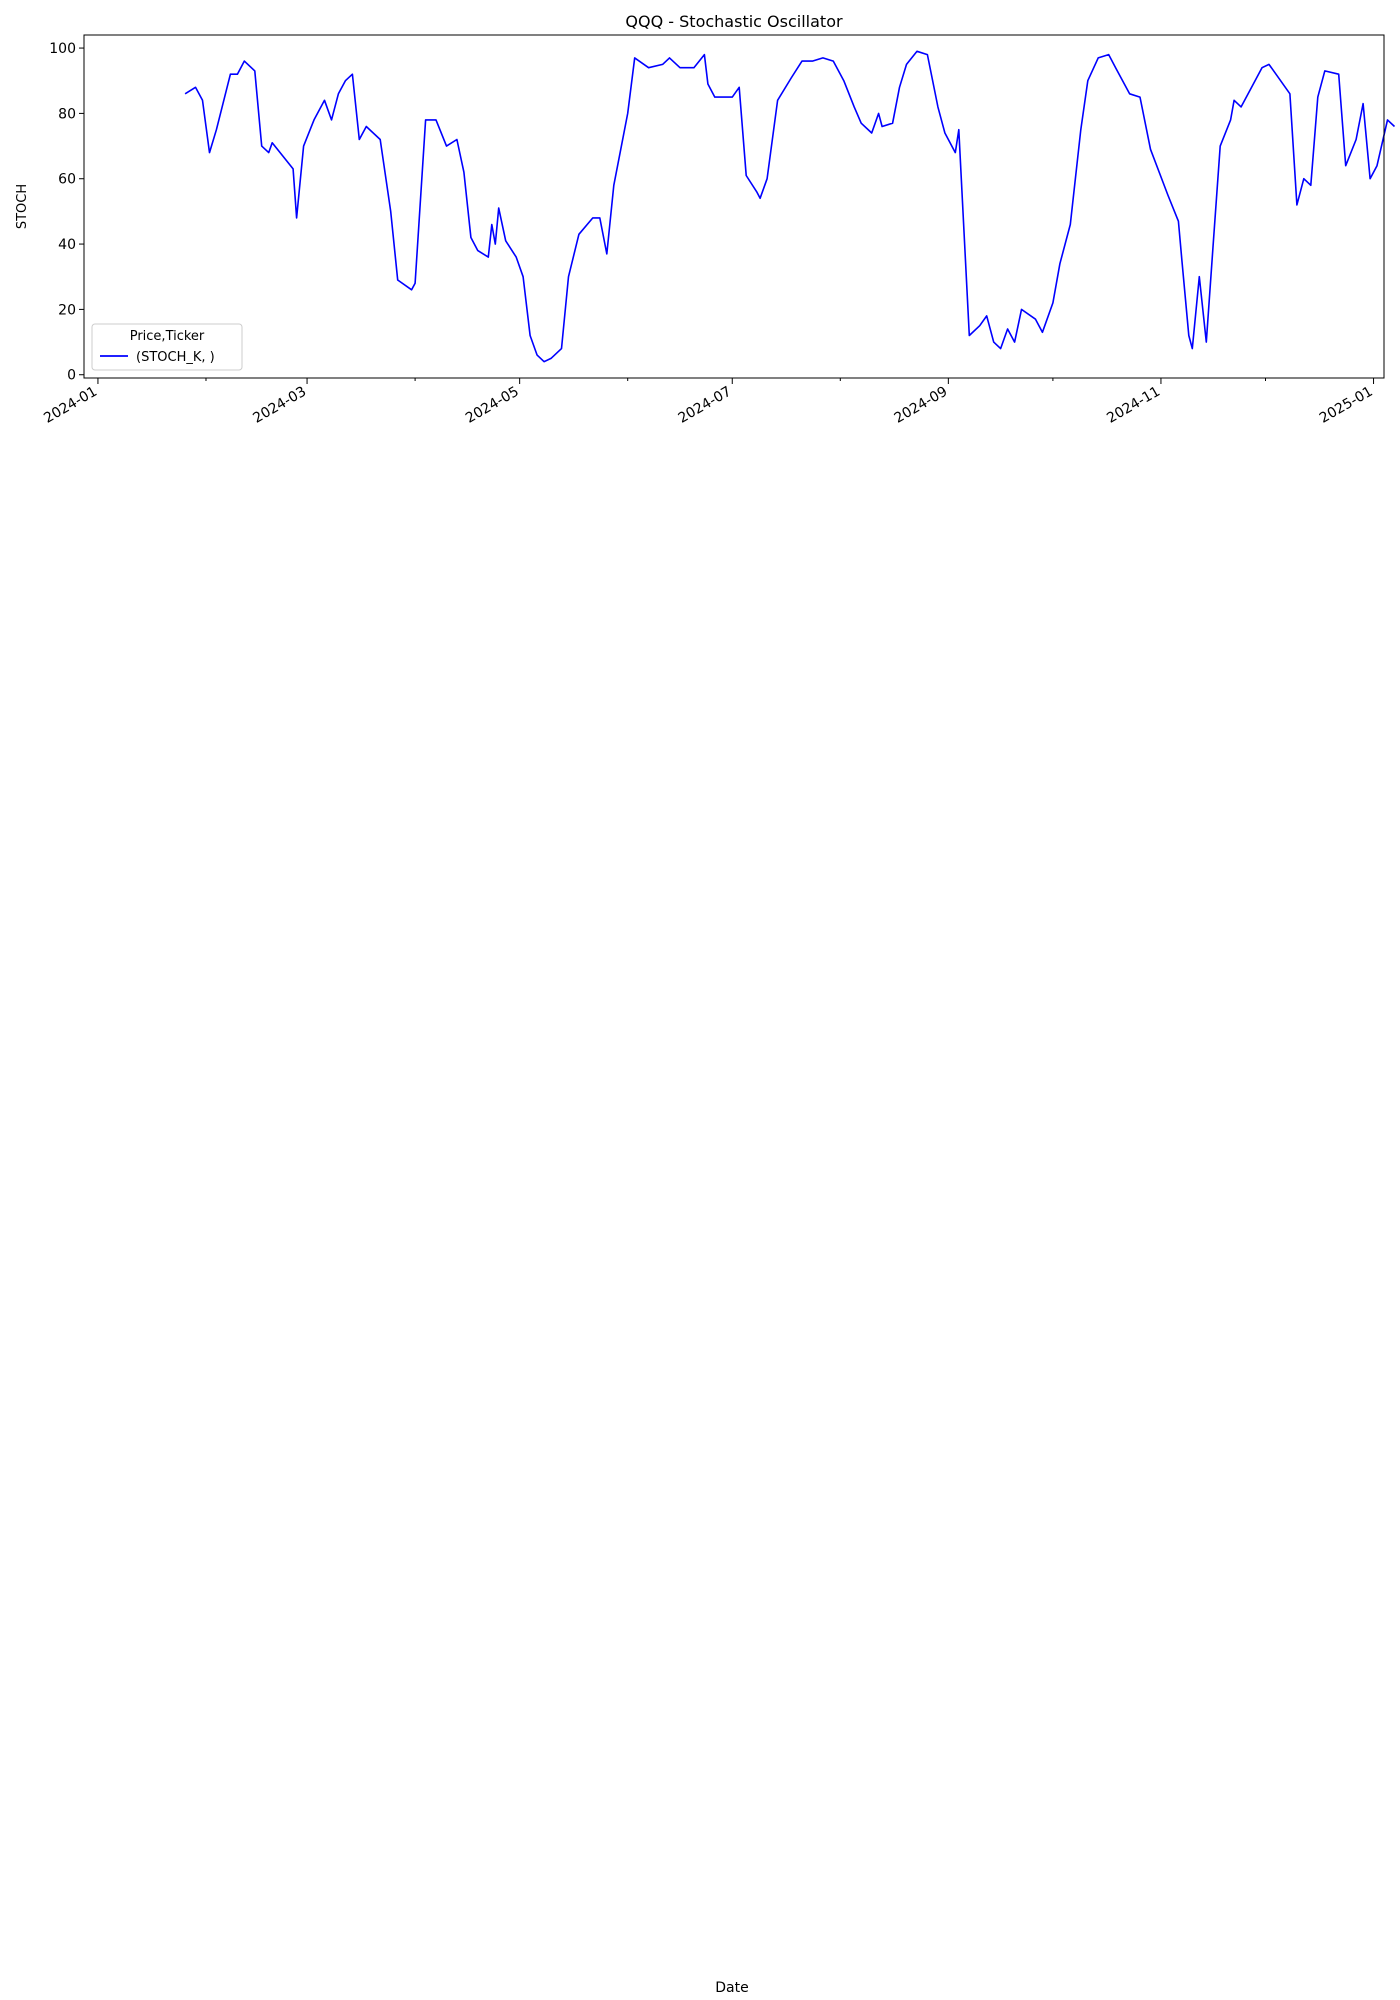 The width and height of the screenshot is (1400, 2000). Describe the element at coordinates (67, 114) in the screenshot. I see `y-tick-label: 80` at that location.